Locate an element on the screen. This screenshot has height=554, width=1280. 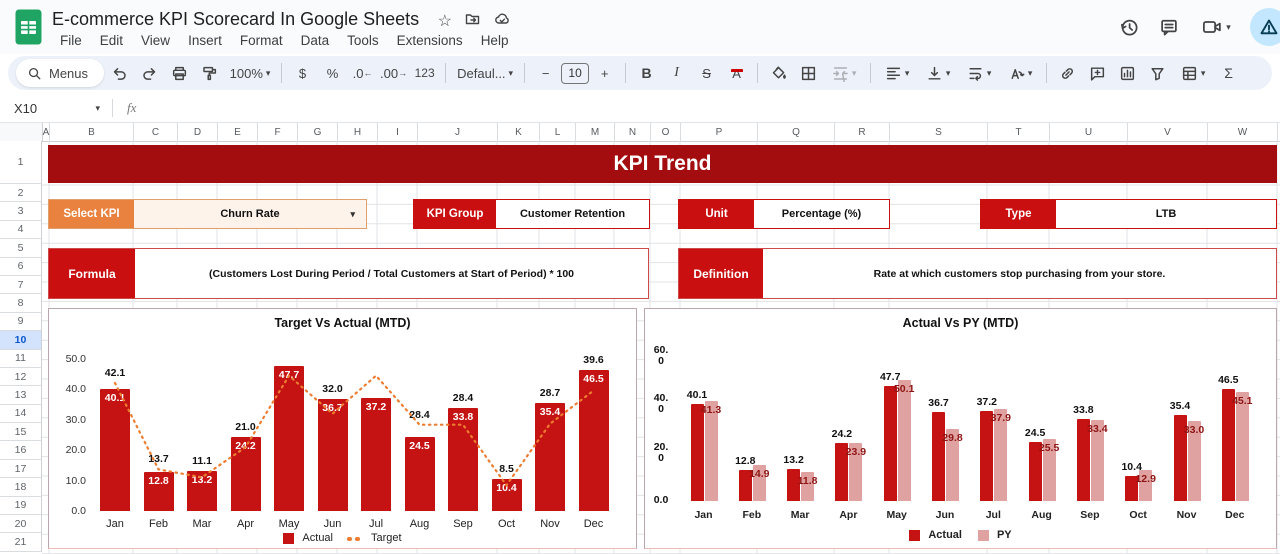
insert-link-icon is located at coordinates (1067, 73).